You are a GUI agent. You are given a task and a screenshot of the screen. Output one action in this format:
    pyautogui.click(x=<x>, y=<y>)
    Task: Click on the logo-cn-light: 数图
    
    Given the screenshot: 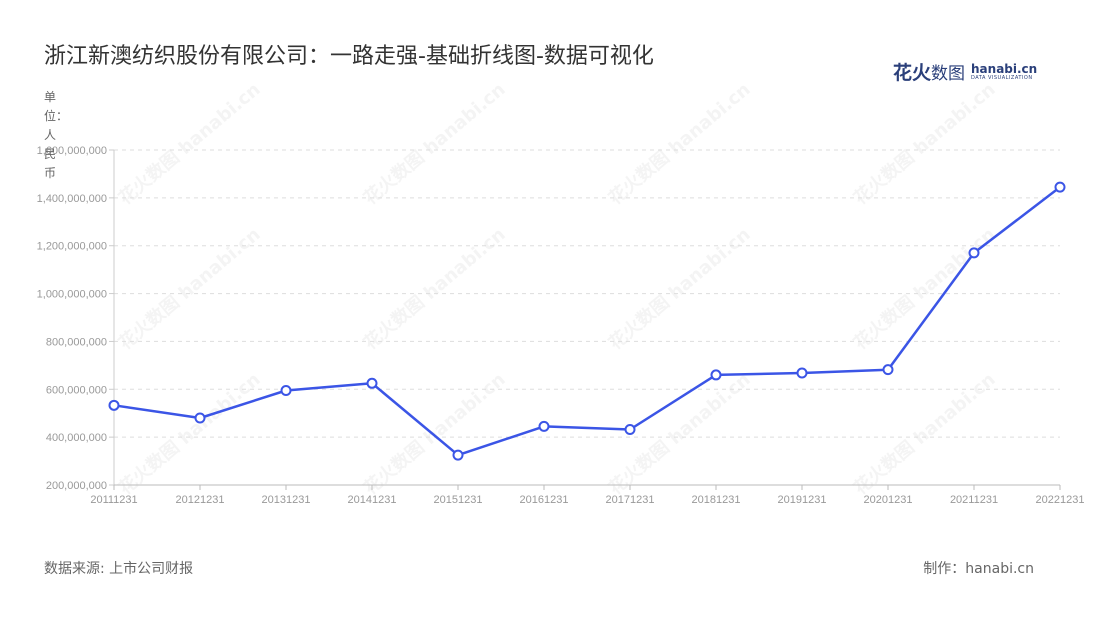 What is the action you would take?
    pyautogui.click(x=948, y=74)
    